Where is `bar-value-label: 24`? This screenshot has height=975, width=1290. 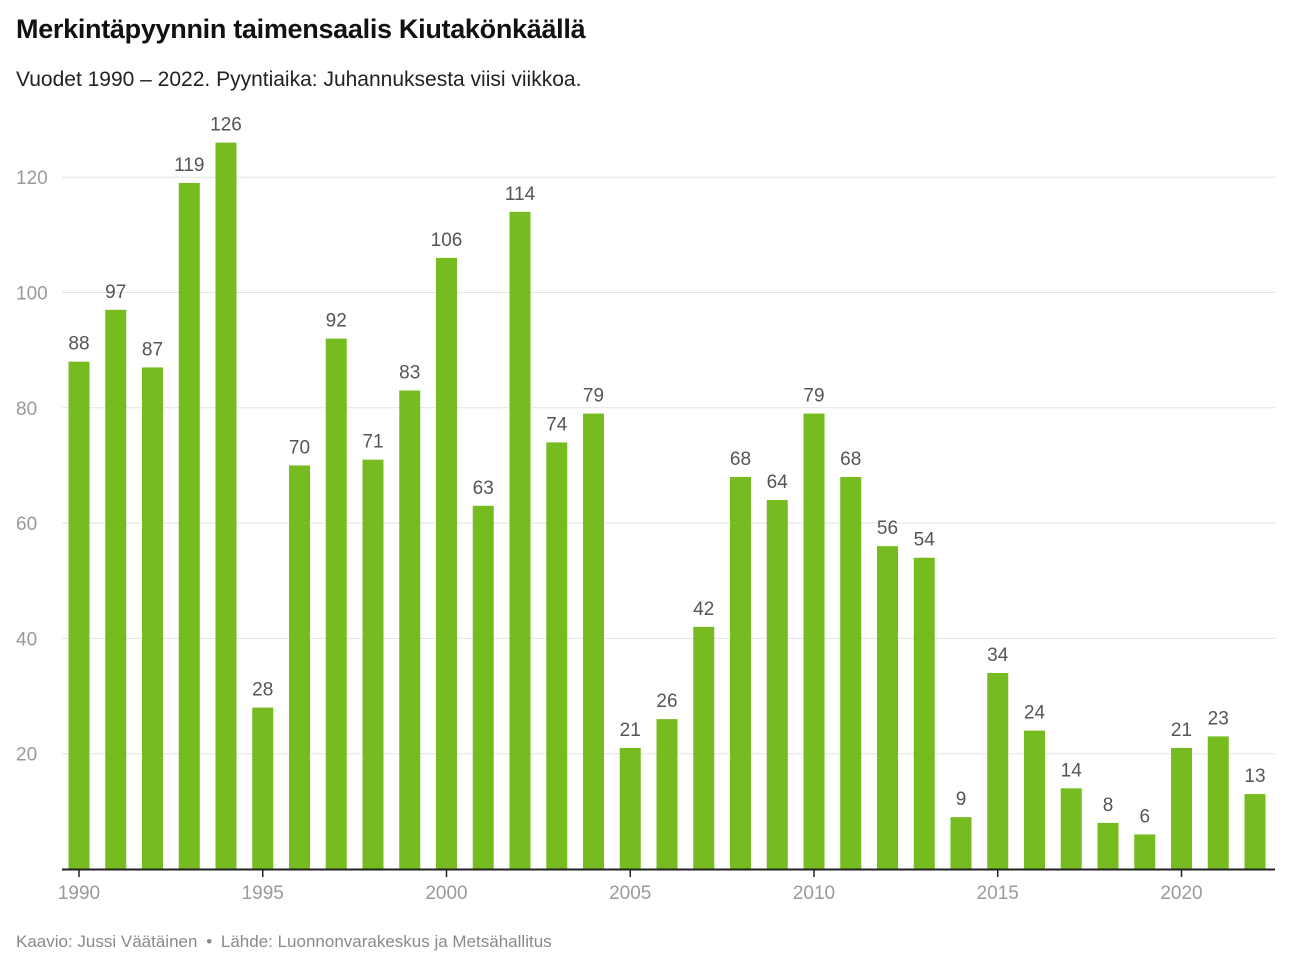 bar-value-label: 24 is located at coordinates (1035, 713).